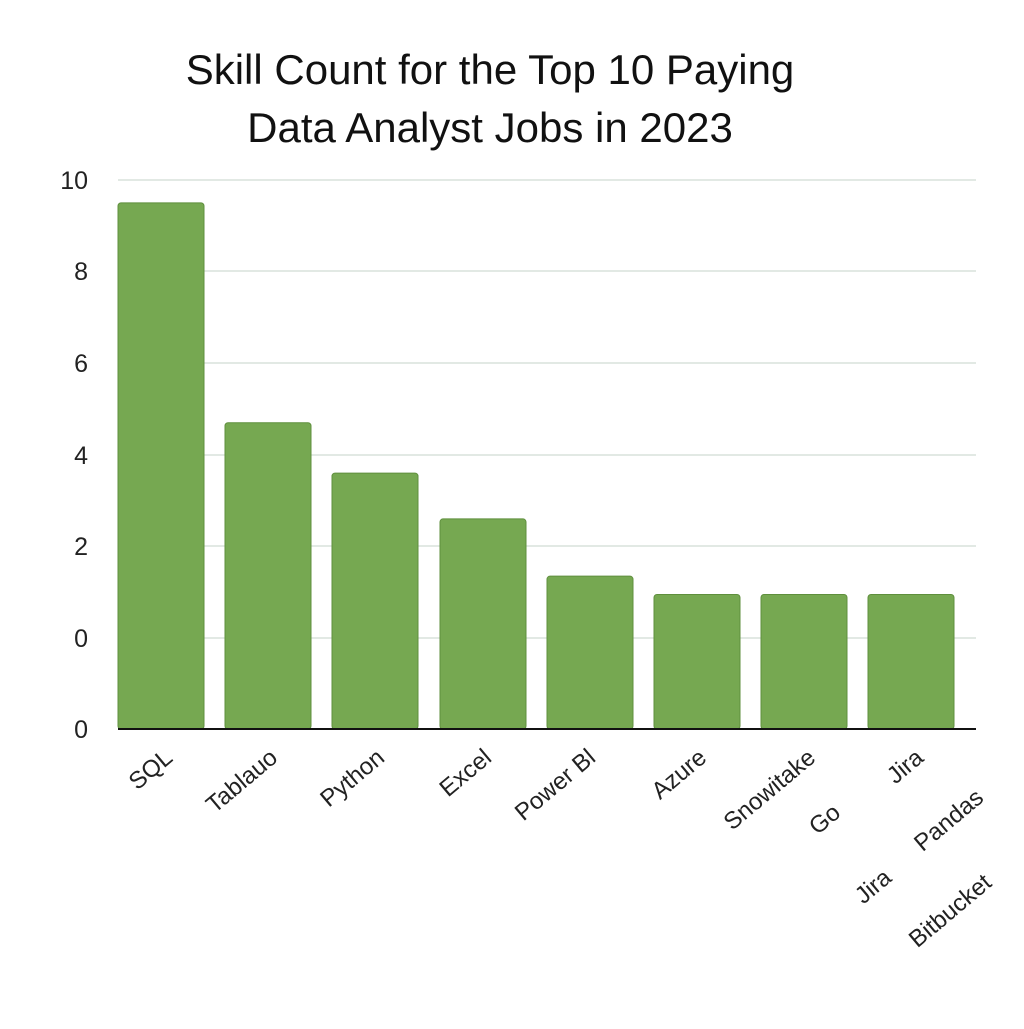 The image size is (1024, 1029). I want to click on bar-azure, so click(697, 661).